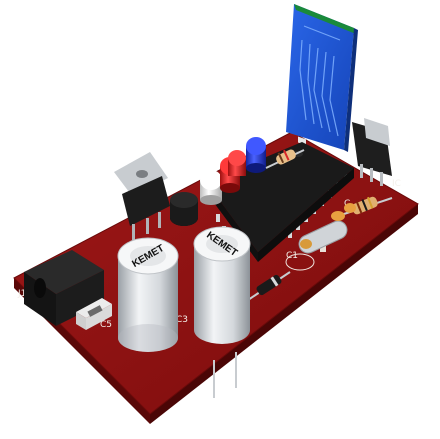  Describe the element at coordinates (148, 294) in the screenshot. I see `electrolytic-capacitor-left: KEMET` at that location.